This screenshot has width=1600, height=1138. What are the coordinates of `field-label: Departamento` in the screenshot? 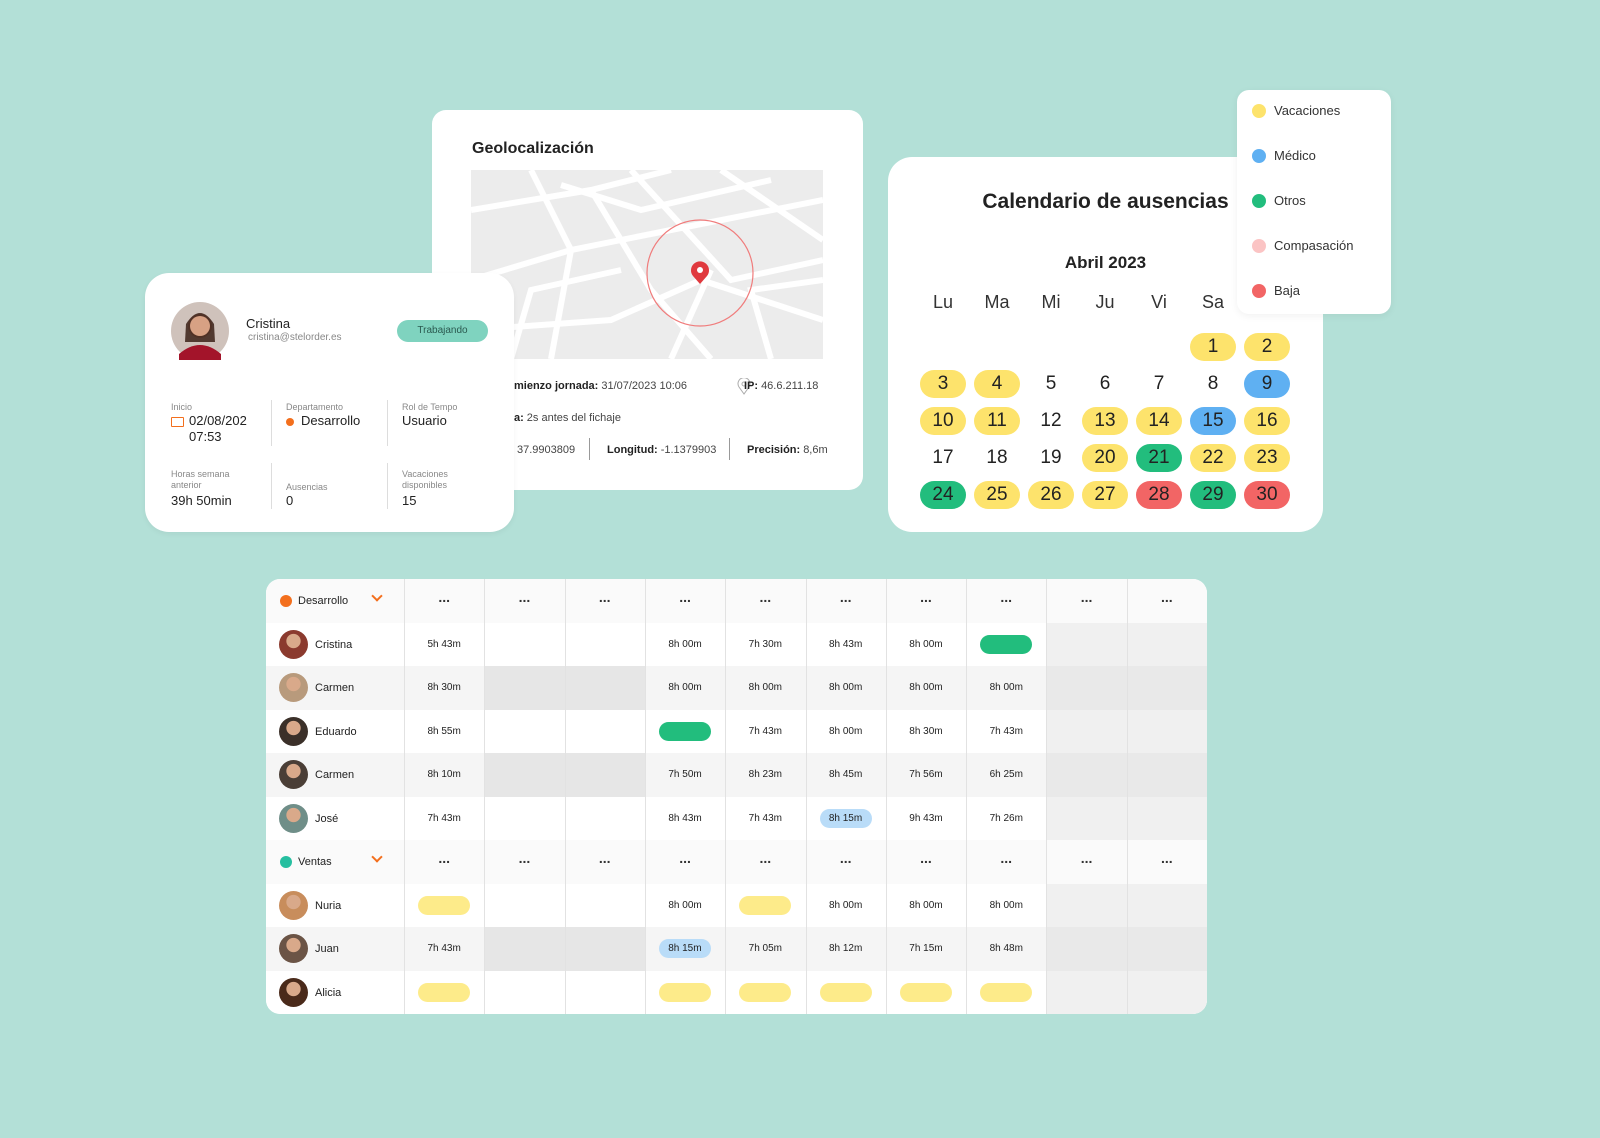 It's located at (315, 407).